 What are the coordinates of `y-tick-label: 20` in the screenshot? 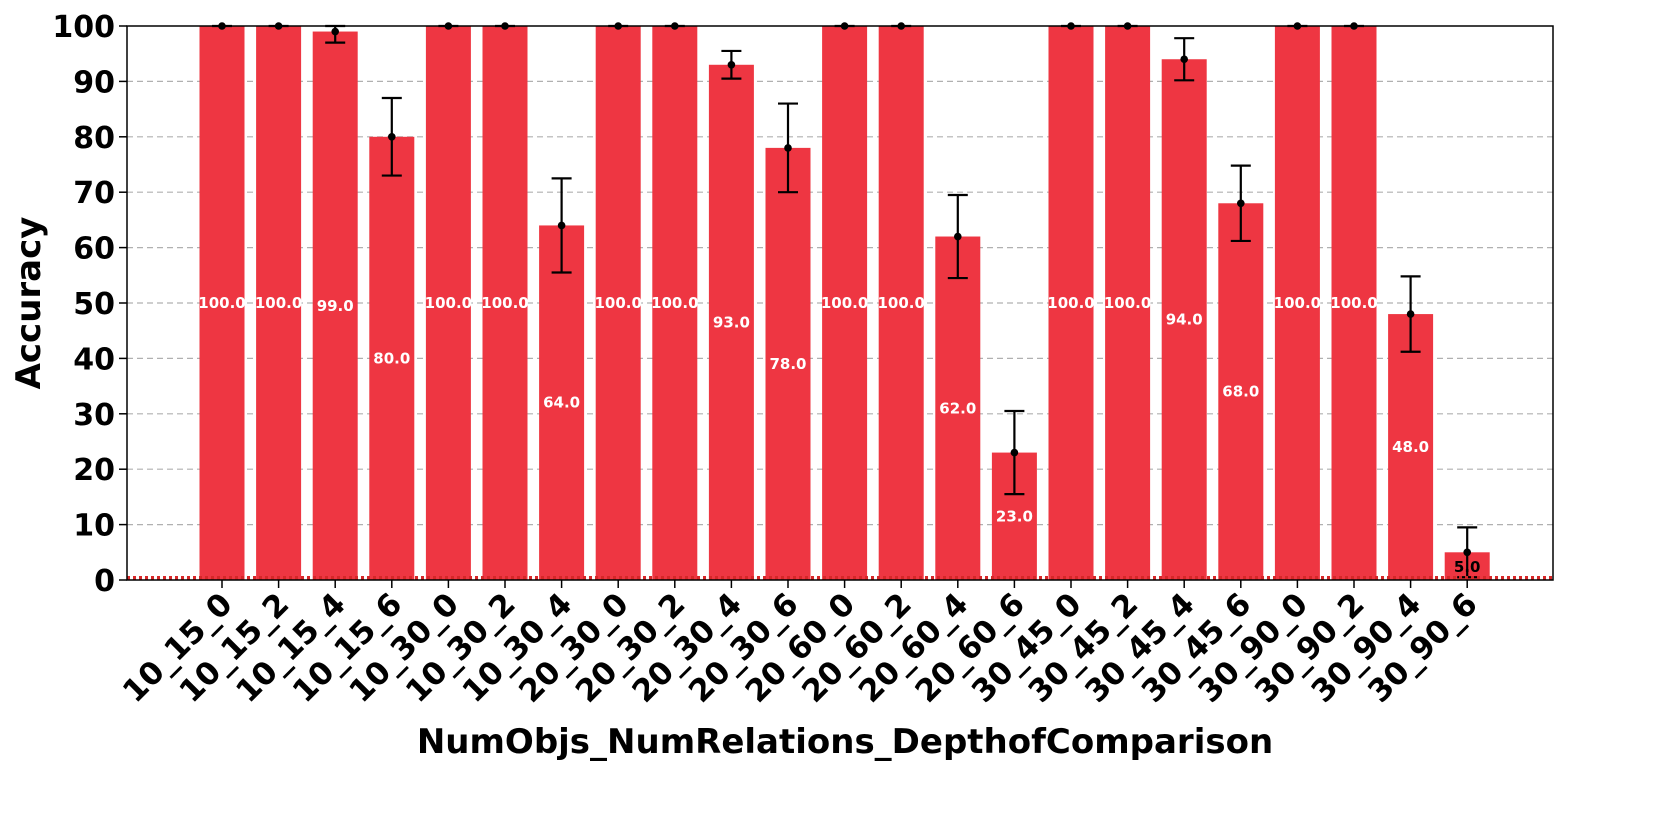 It's located at (94, 470).